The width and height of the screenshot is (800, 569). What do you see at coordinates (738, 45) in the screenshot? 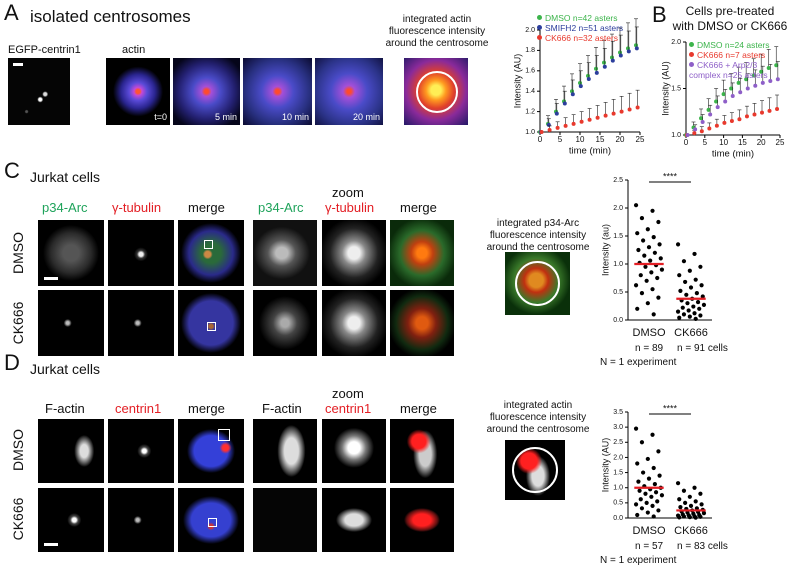
I see `legend-item: DMSO n=24 asters` at bounding box center [738, 45].